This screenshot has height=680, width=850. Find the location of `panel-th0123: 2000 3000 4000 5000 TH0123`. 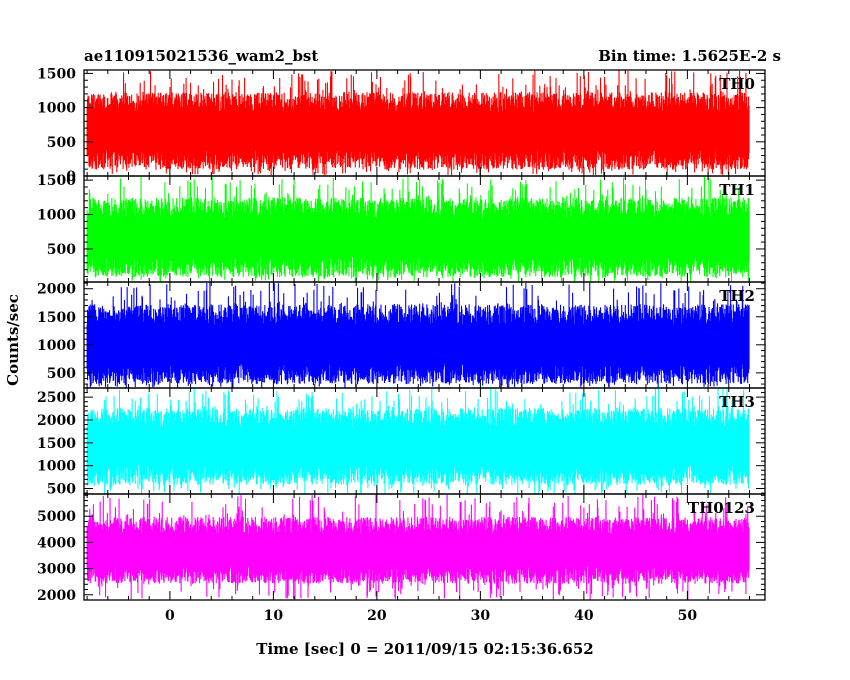

panel-th0123: 2000 3000 4000 5000 TH0123 is located at coordinates (401, 548).